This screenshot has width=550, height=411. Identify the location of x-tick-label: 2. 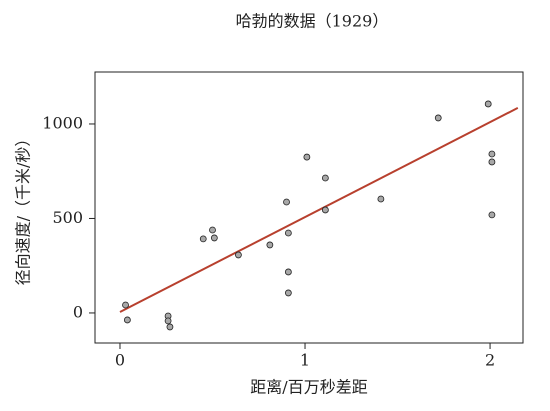
(490, 360).